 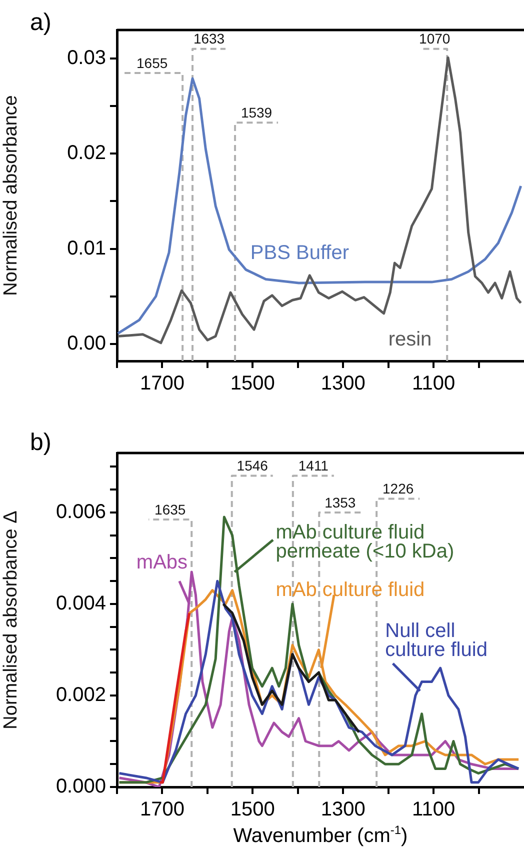 What do you see at coordinates (436, 640) in the screenshot?
I see `series-label: Null cell culture fluid` at bounding box center [436, 640].